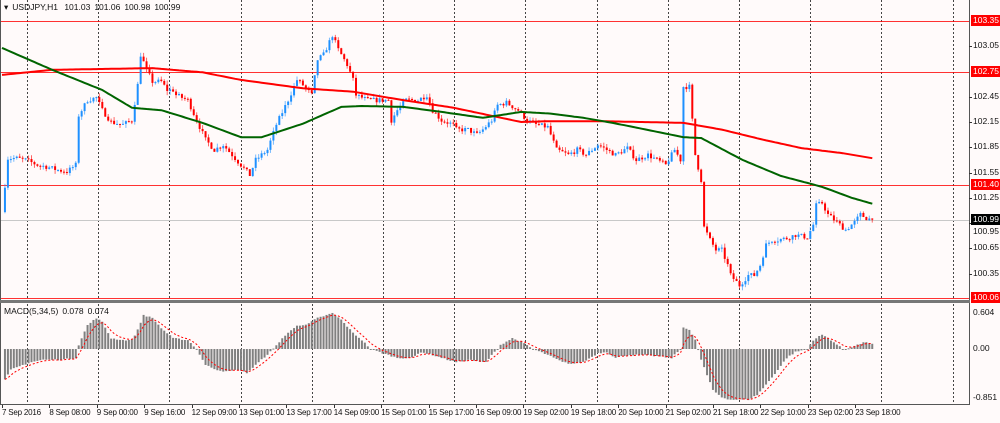 Image resolution: width=1000 pixels, height=423 pixels. What do you see at coordinates (6, 7) in the screenshot?
I see `collapse-triangle-icon: ▾` at bounding box center [6, 7].